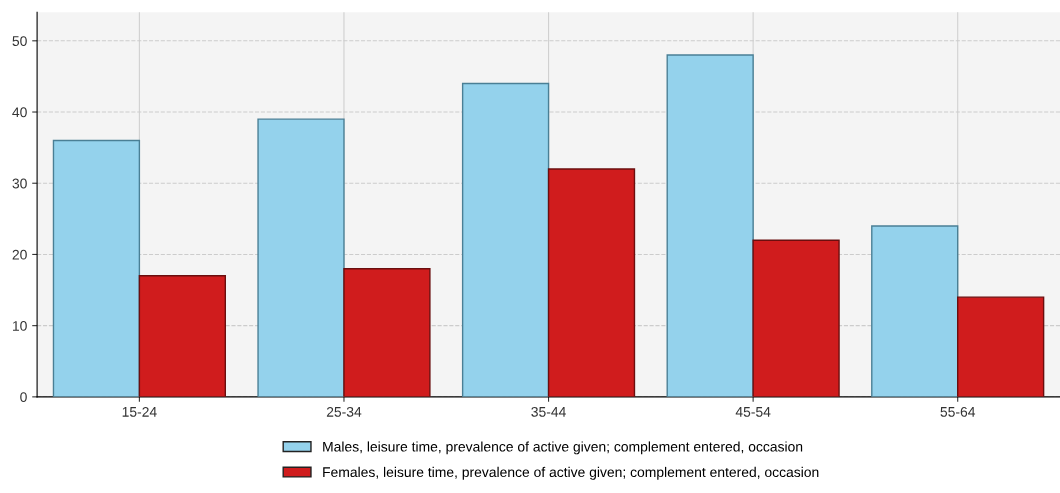 The width and height of the screenshot is (1060, 493). What do you see at coordinates (19, 41) in the screenshot?
I see `y-tick-label: 50` at bounding box center [19, 41].